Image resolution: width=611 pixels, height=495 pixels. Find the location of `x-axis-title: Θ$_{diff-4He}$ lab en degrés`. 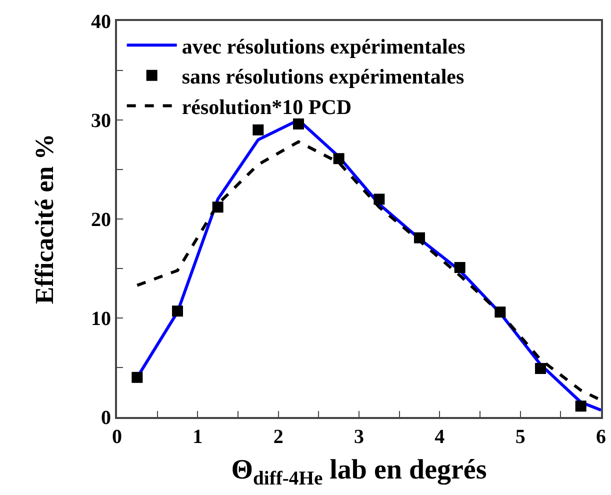

x-axis-title: Θ$_{diff-4He}$ lab en degrés is located at coordinates (359, 472).